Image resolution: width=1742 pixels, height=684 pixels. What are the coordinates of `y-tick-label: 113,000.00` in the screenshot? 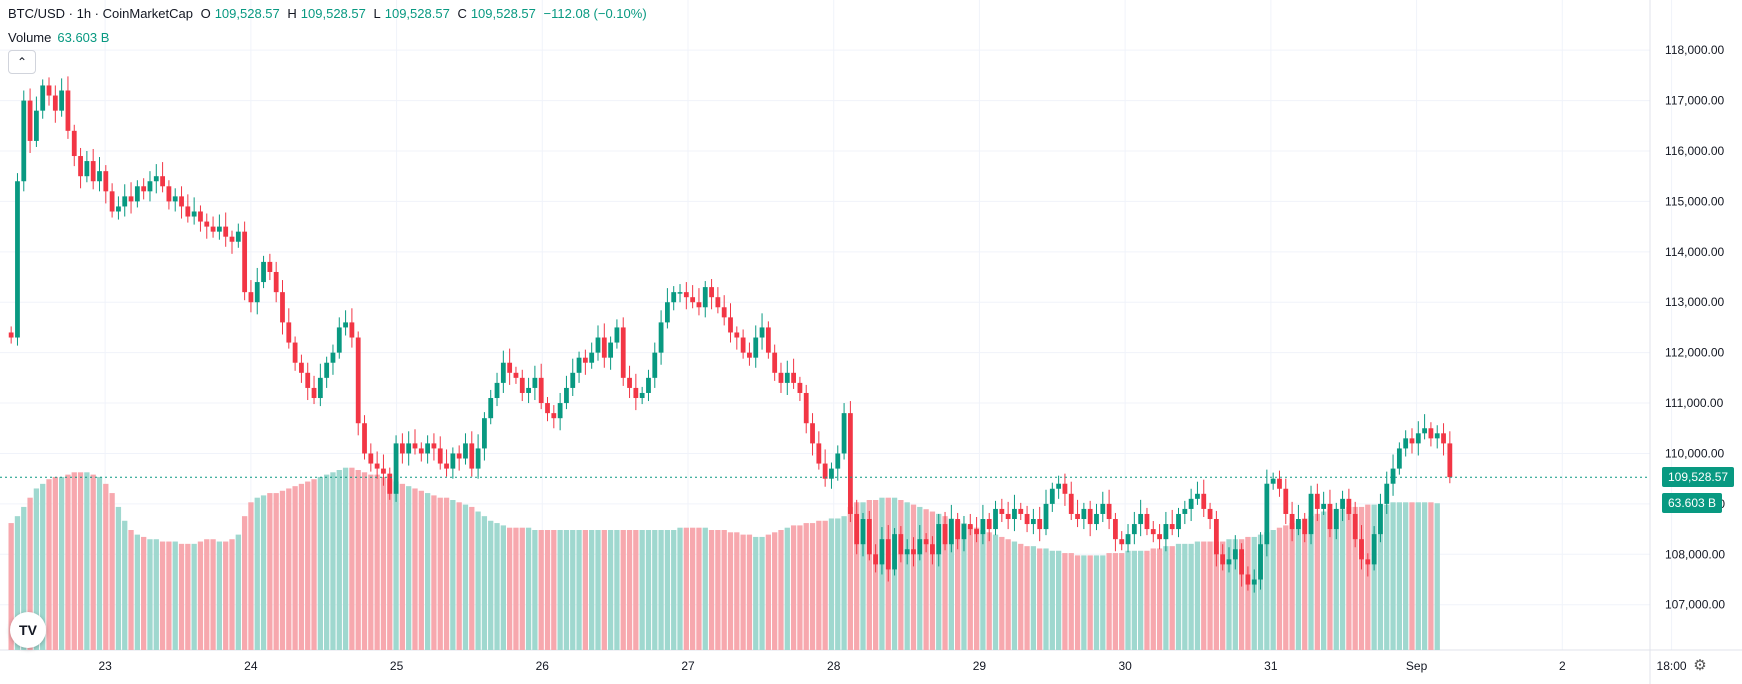 It's located at (1694, 302).